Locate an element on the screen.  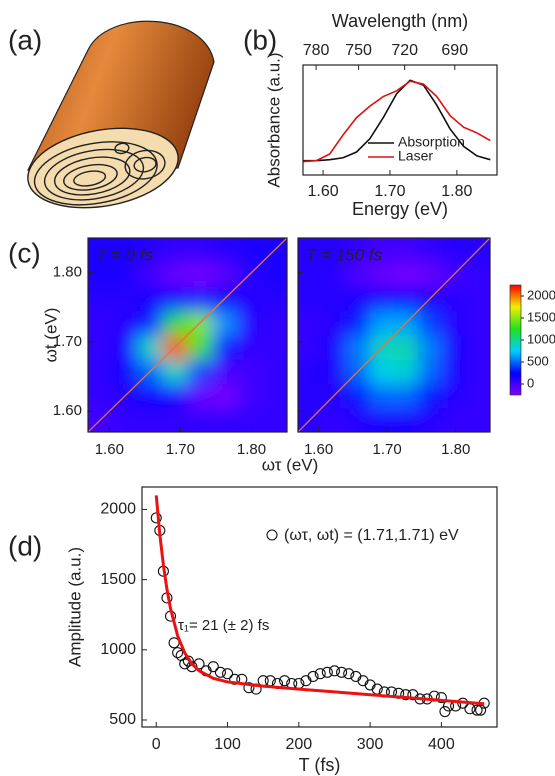
y-axis-title: Absorbance (a.u.) is located at coordinates (273, 119).